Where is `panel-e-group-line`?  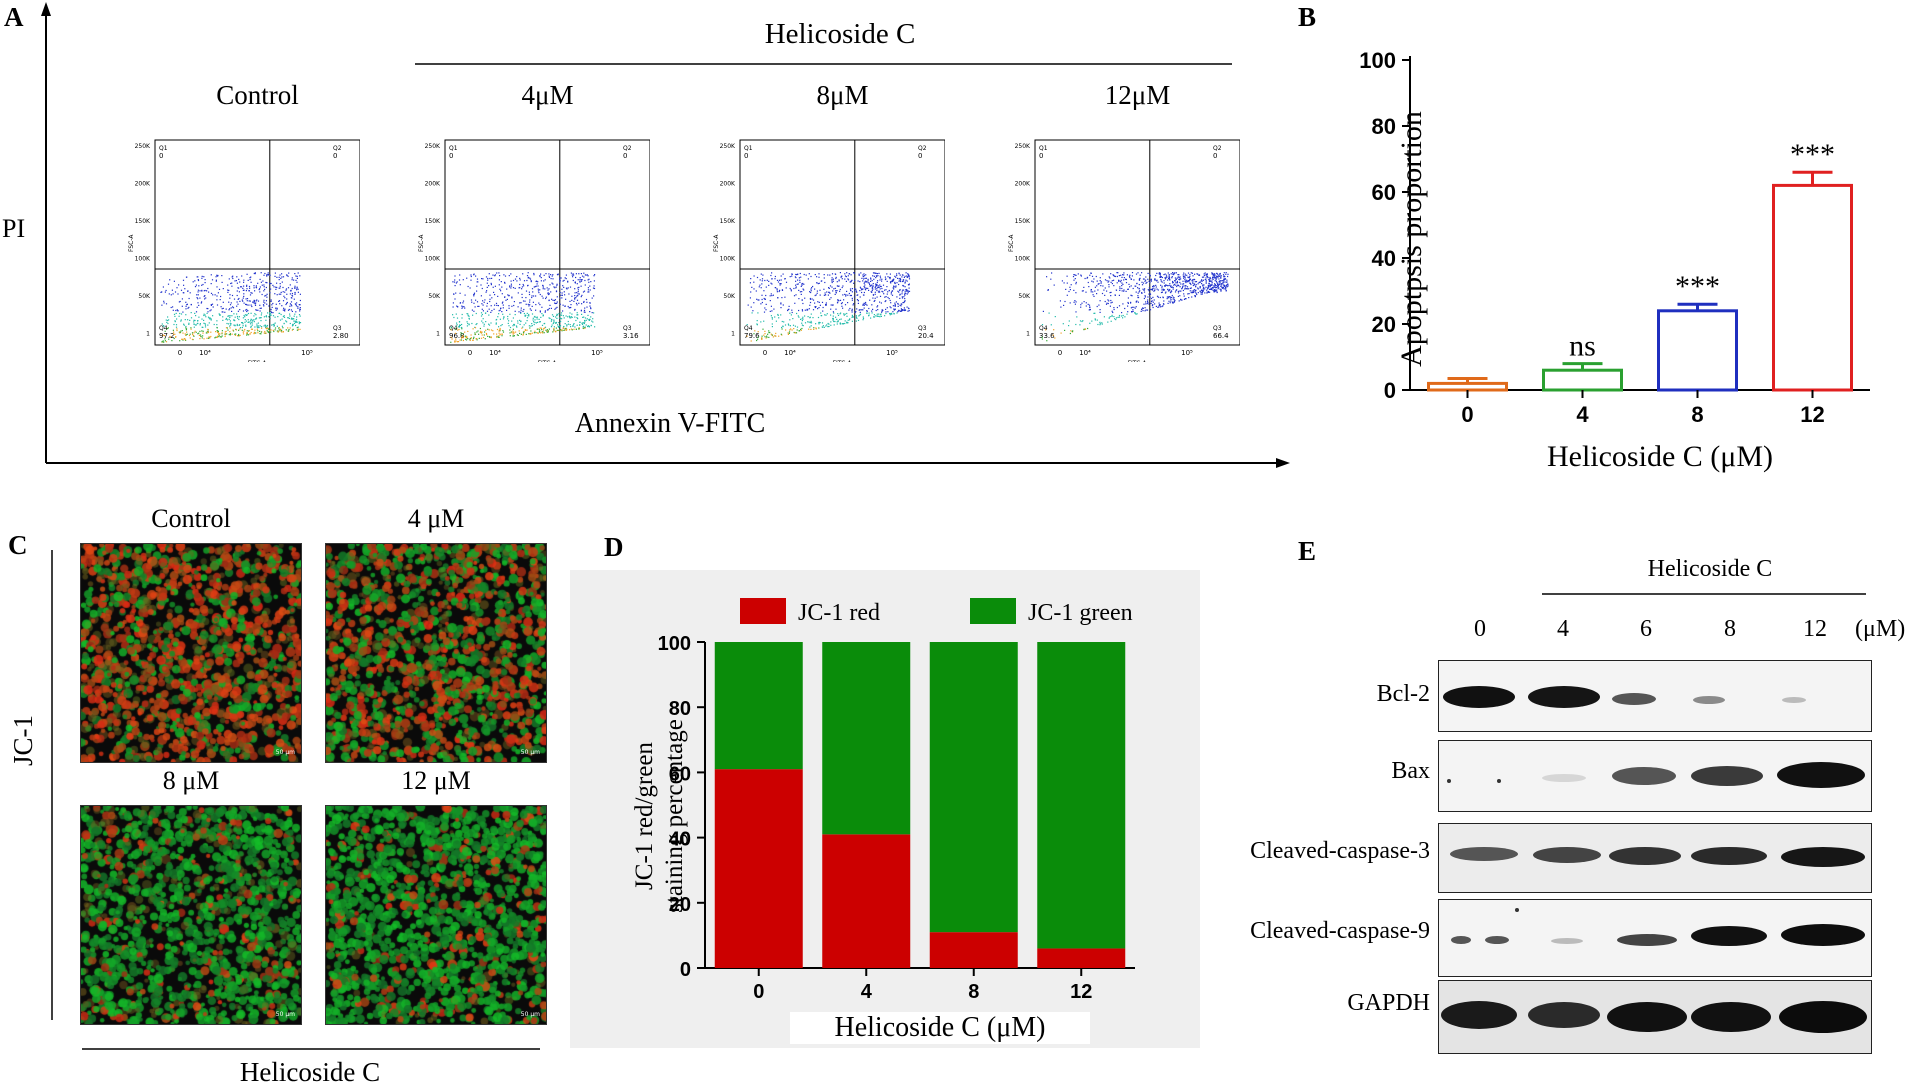
panel-e-group-line is located at coordinates (1704, 594).